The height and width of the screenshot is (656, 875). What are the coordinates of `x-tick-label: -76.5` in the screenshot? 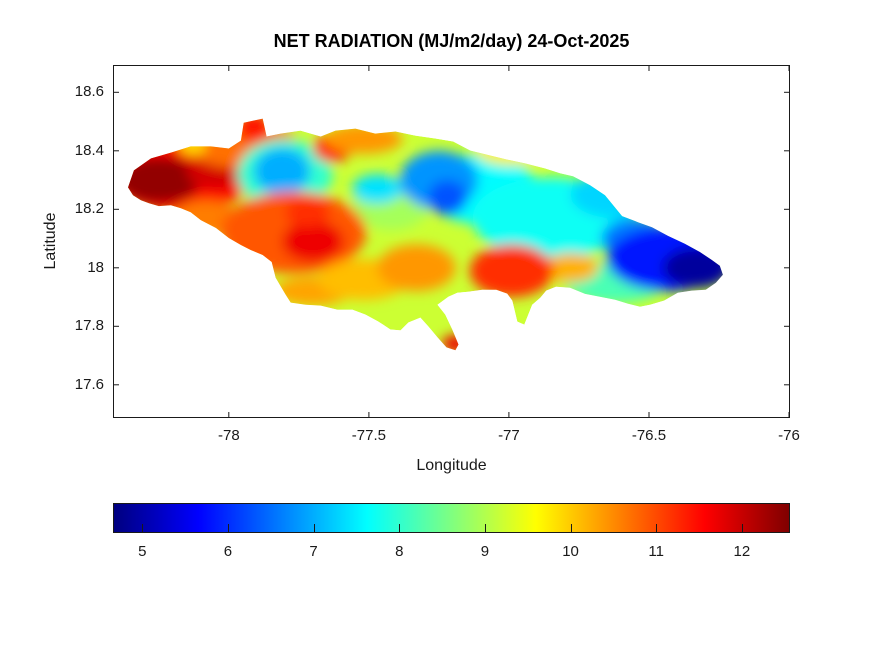 It's located at (649, 435).